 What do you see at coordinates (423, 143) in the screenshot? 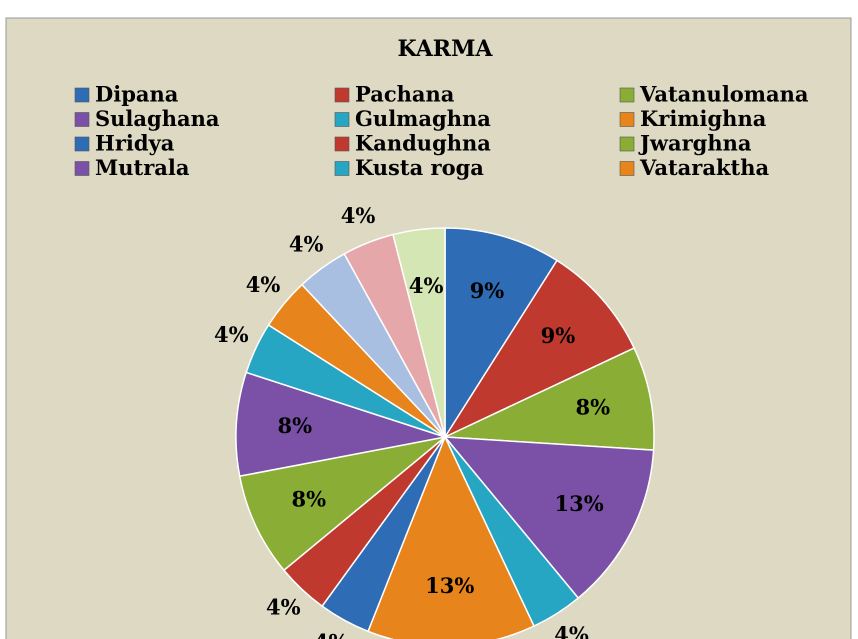
I see `legend-label: Kandughna` at bounding box center [423, 143].